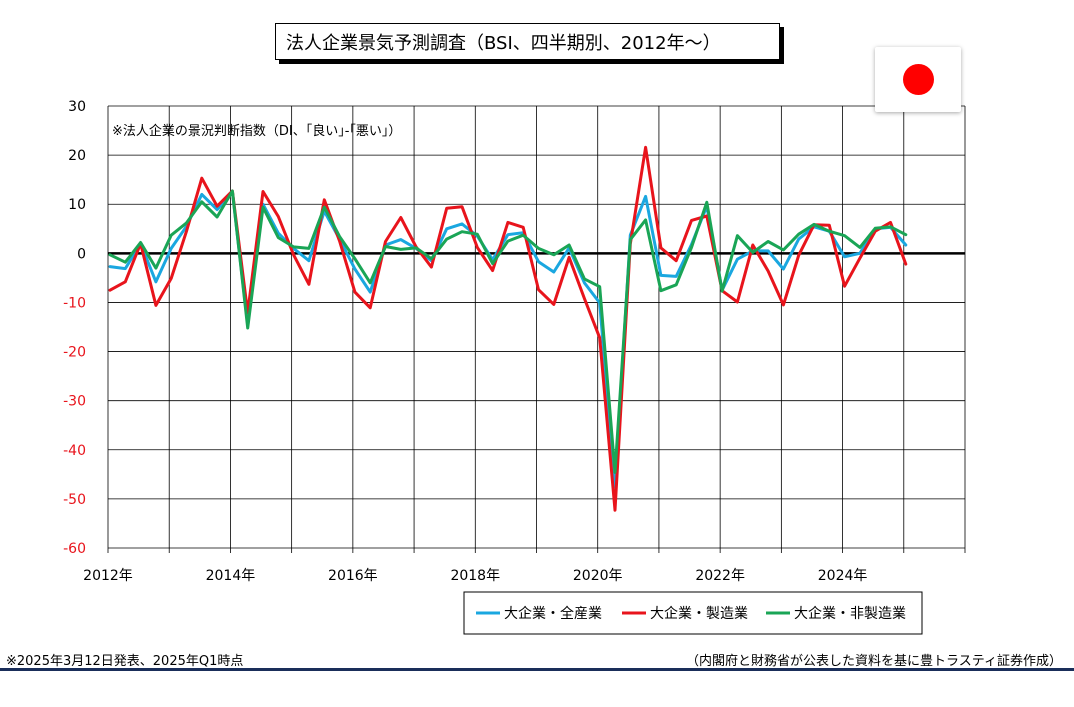 This screenshot has width=1074, height=707. I want to click on y-tick-label: 20, so click(77, 156).